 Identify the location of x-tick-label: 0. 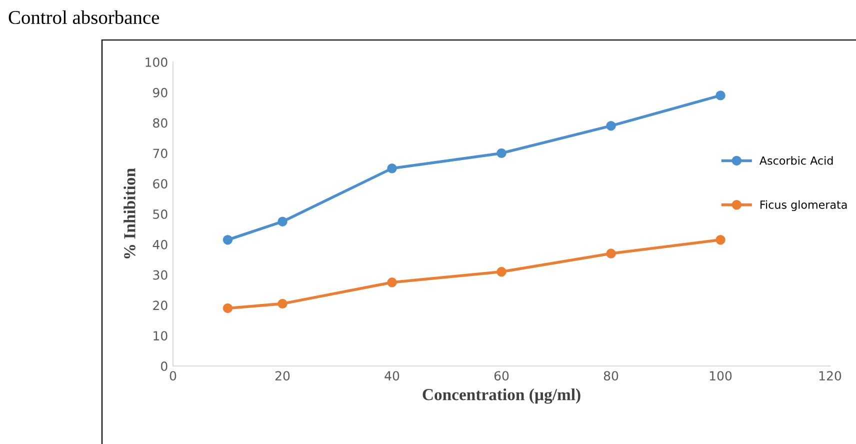
(173, 376).